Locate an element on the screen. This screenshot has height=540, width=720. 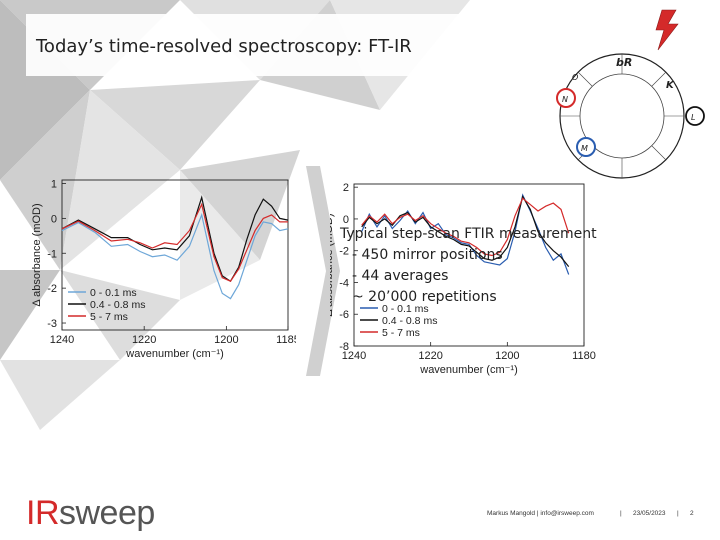
footer-date: 23/05/2023 is located at coordinates (649, 513).